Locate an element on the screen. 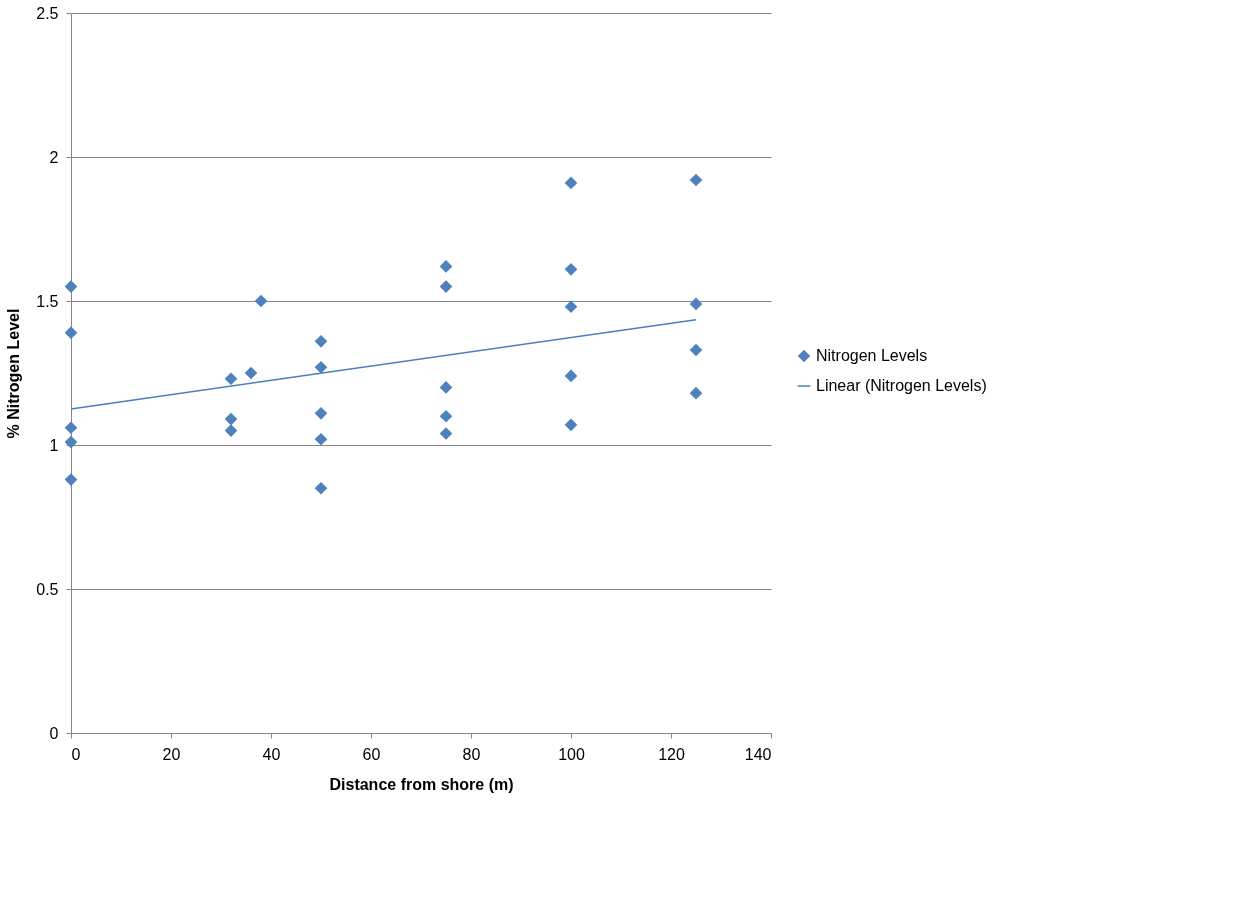  legend-label: Linear (Nitrogen Levels) is located at coordinates (901, 385).